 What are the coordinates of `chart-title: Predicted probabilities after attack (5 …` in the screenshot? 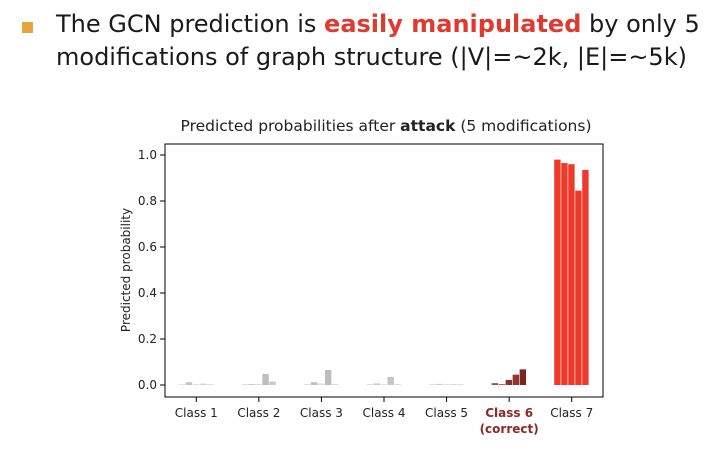 It's located at (386, 126).